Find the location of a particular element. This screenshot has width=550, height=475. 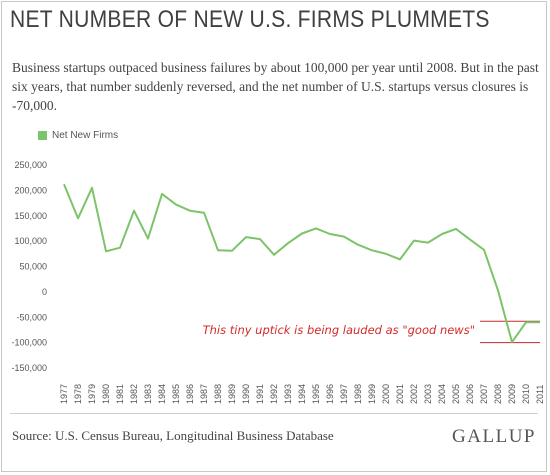

x-tick-label: 2000 is located at coordinates (386, 394).